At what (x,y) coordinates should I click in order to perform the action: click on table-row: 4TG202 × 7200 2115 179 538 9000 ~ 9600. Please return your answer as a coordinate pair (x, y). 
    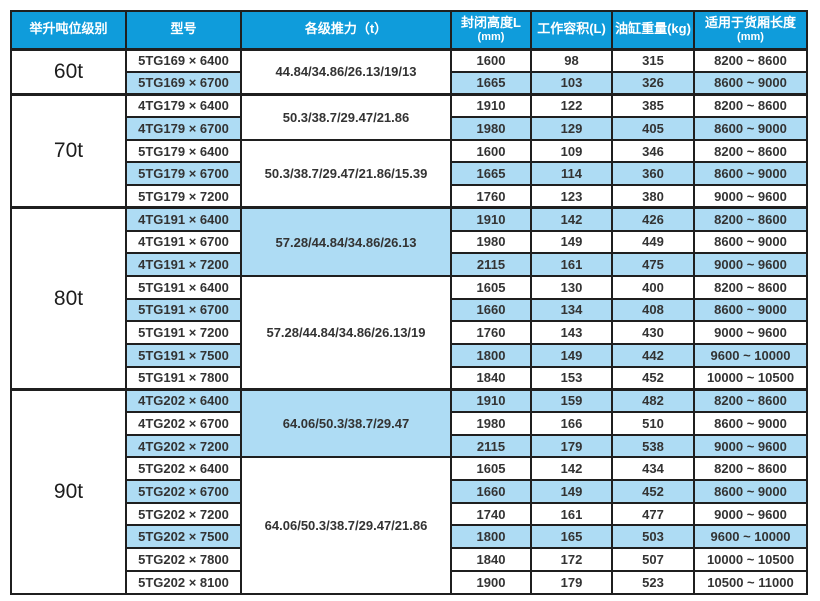
    Looking at the image, I should click on (409, 446).